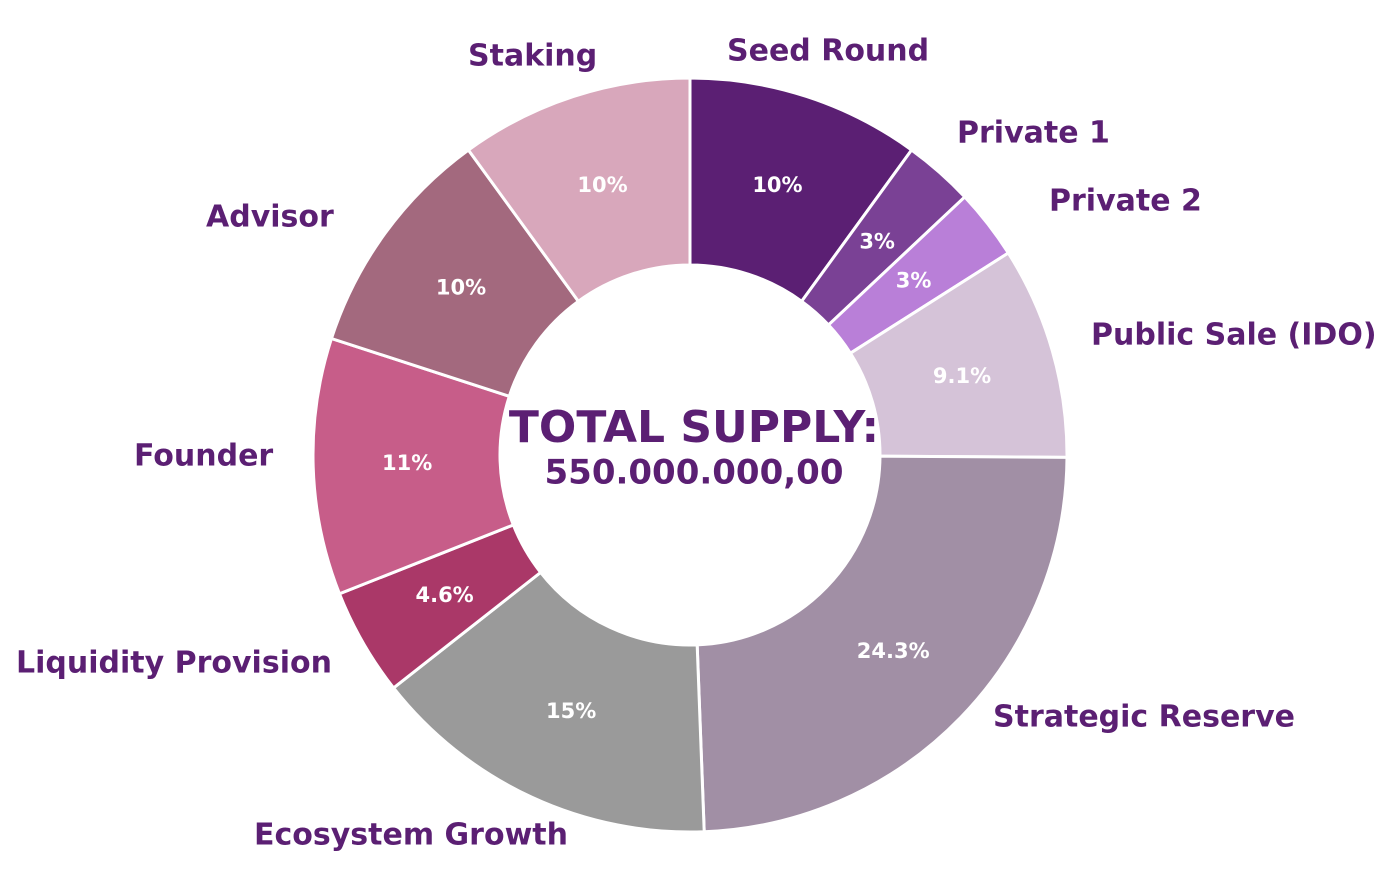  What do you see at coordinates (571, 711) in the screenshot?
I see `percent-label-ecosystem-growth: 15%` at bounding box center [571, 711].